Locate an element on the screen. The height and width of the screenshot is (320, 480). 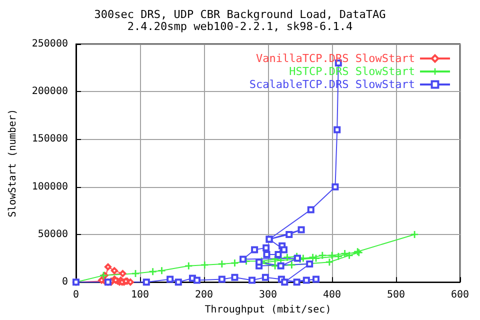
x-tick-label: 0 is located at coordinates (76, 295).